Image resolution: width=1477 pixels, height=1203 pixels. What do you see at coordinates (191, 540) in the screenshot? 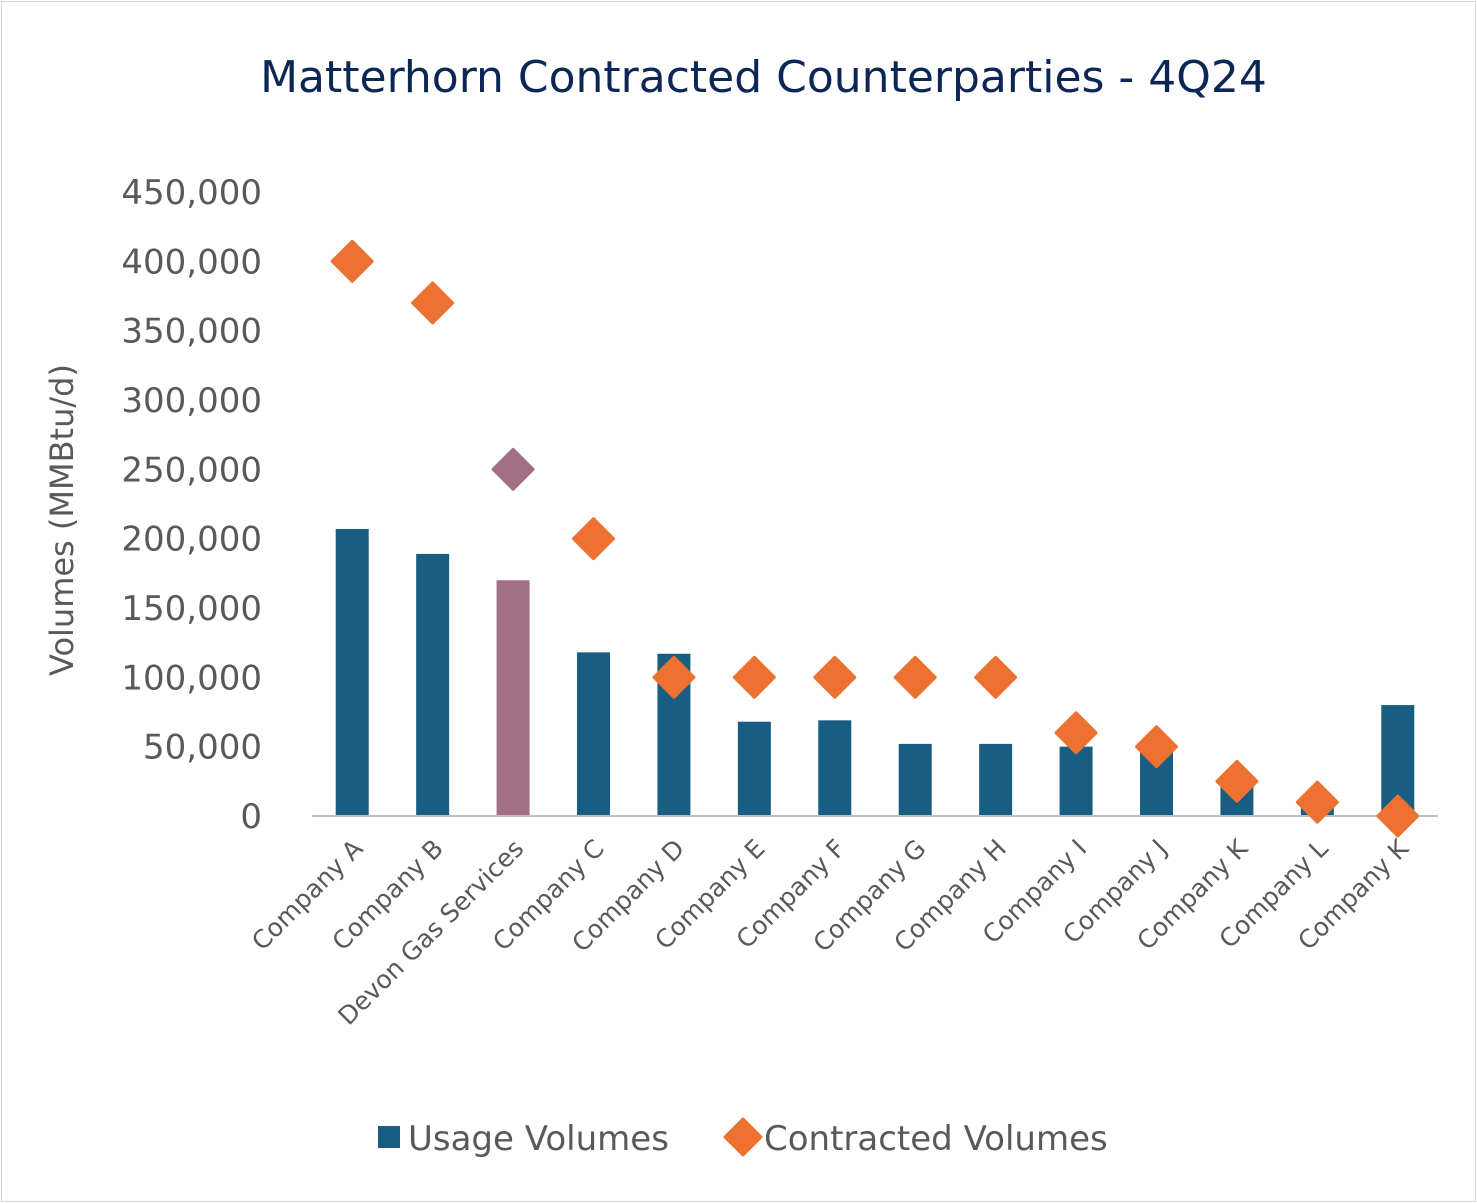
I see `y-tick-label: 200,000` at bounding box center [191, 540].